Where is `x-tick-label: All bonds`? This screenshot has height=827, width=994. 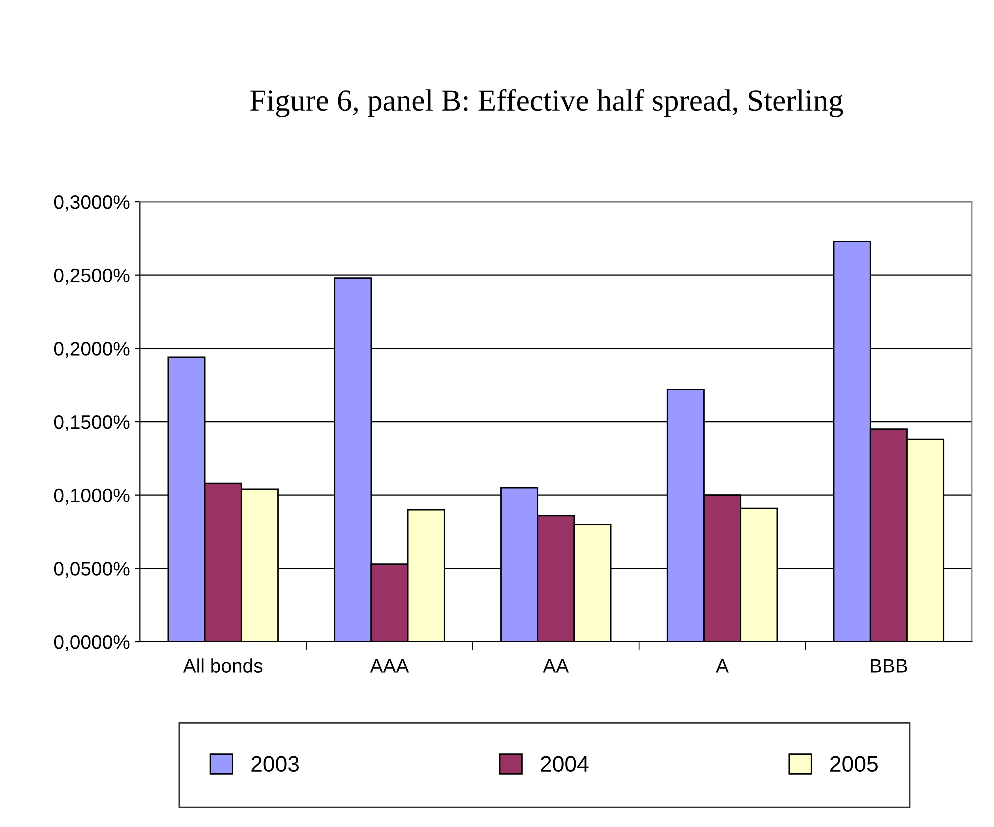 x-tick-label: All bonds is located at coordinates (223, 665).